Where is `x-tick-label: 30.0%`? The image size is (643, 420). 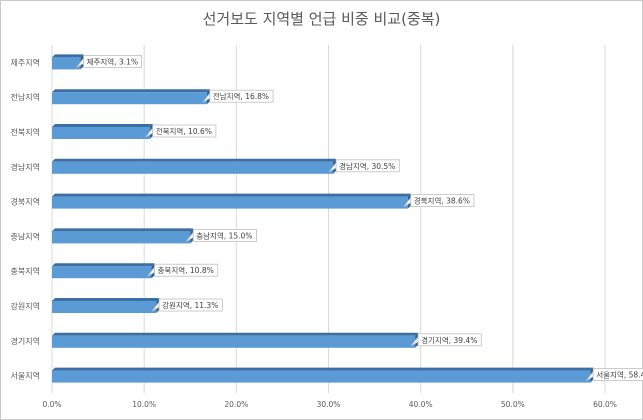
x-tick-label: 30.0% is located at coordinates (329, 404).